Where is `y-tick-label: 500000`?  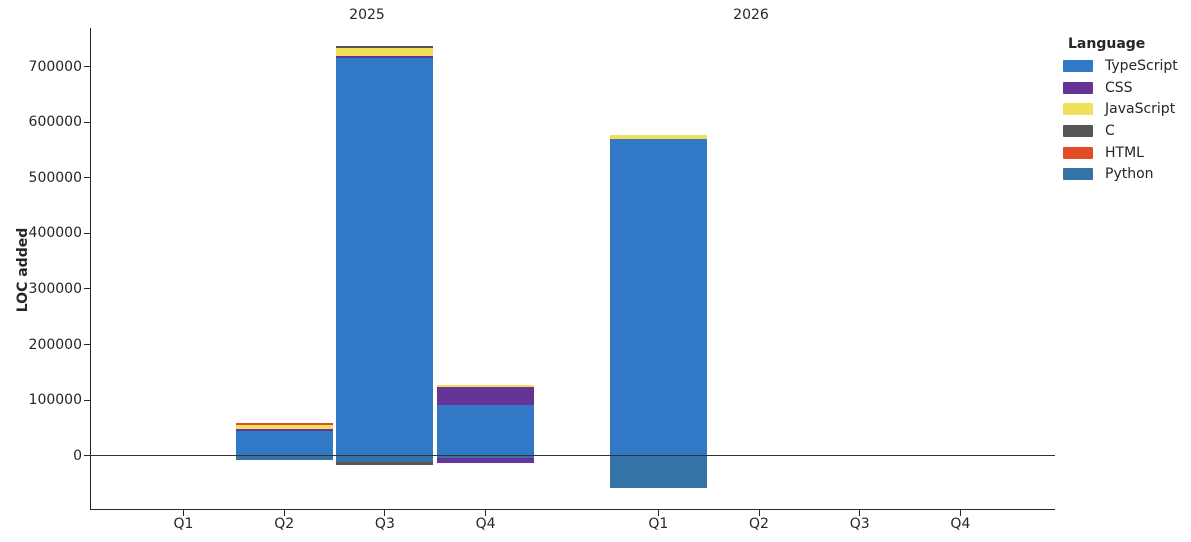 y-tick-label: 500000 is located at coordinates (55, 177).